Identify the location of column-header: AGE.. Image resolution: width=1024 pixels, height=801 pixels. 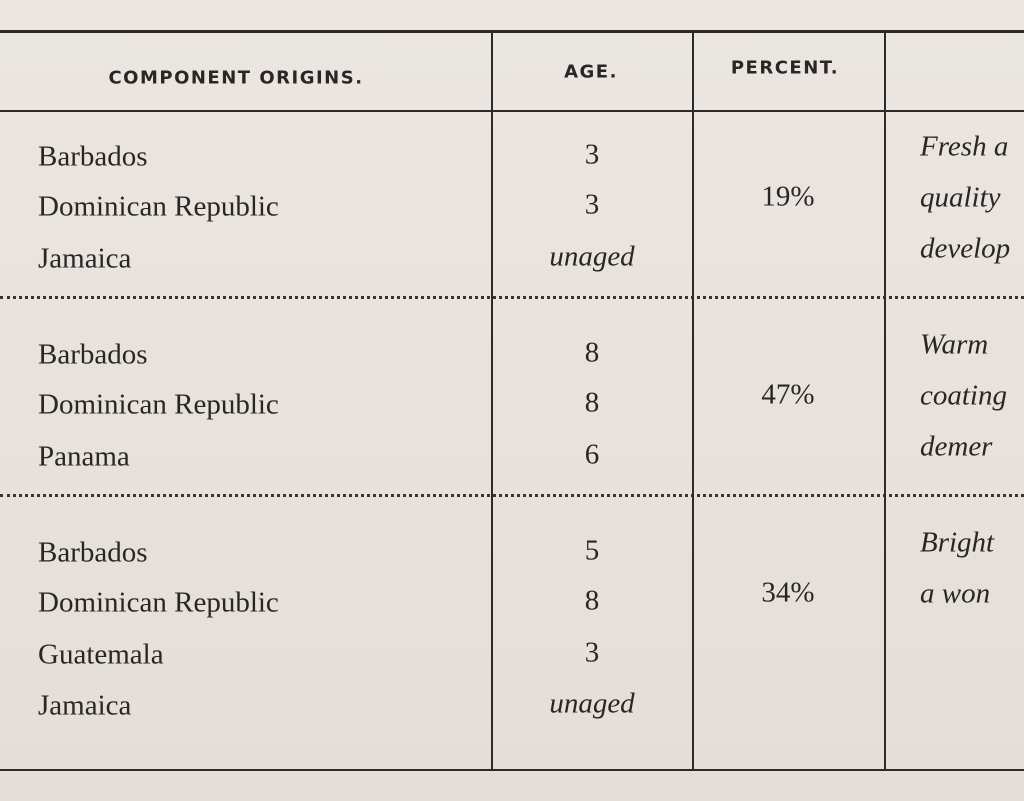
(591, 72).